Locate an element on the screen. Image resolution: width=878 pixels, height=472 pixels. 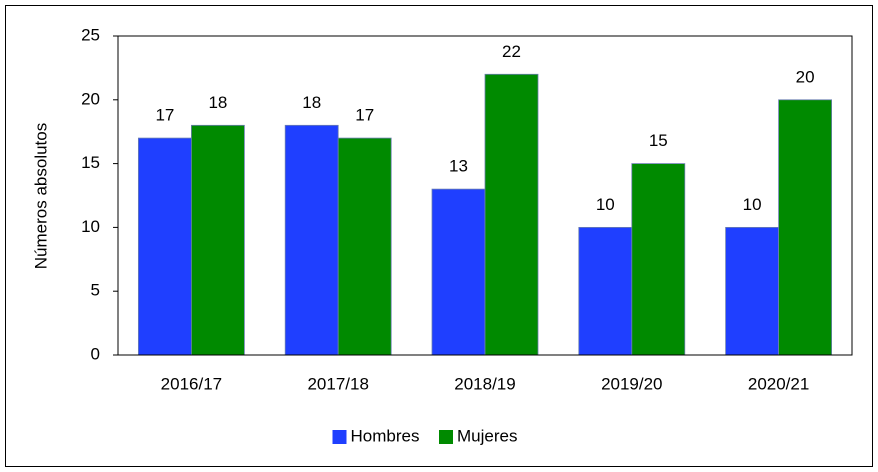
x-tick-label: 2018/19 is located at coordinates (484, 383).